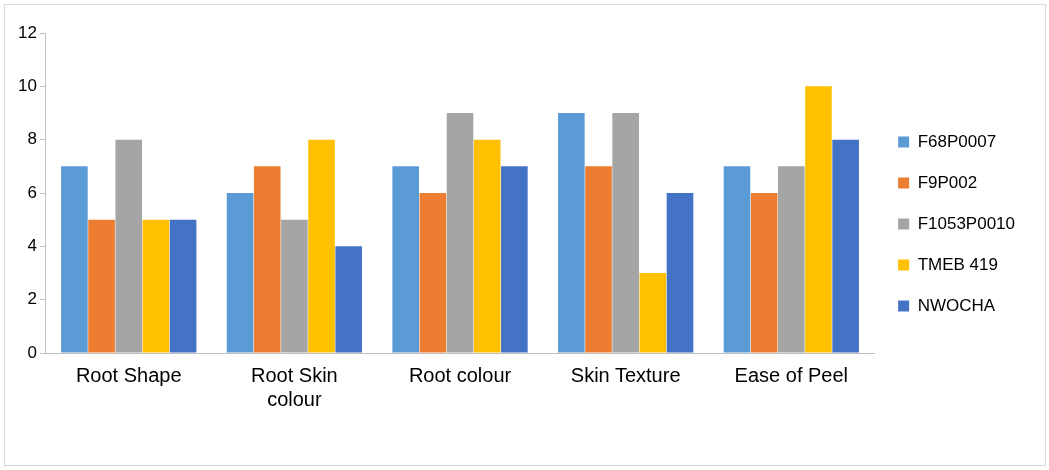 The width and height of the screenshot is (1049, 470). Describe the element at coordinates (32, 352) in the screenshot. I see `y-tick-label: 0` at that location.